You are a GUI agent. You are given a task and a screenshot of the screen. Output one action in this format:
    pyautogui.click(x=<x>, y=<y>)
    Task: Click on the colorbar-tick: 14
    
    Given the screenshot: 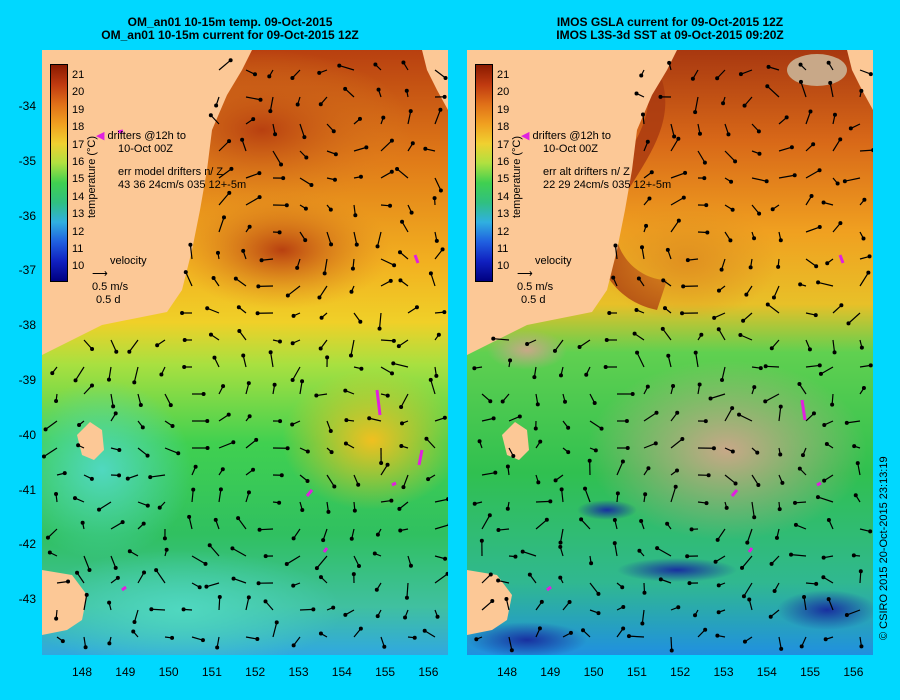 What is the action you would take?
    pyautogui.click(x=78, y=196)
    